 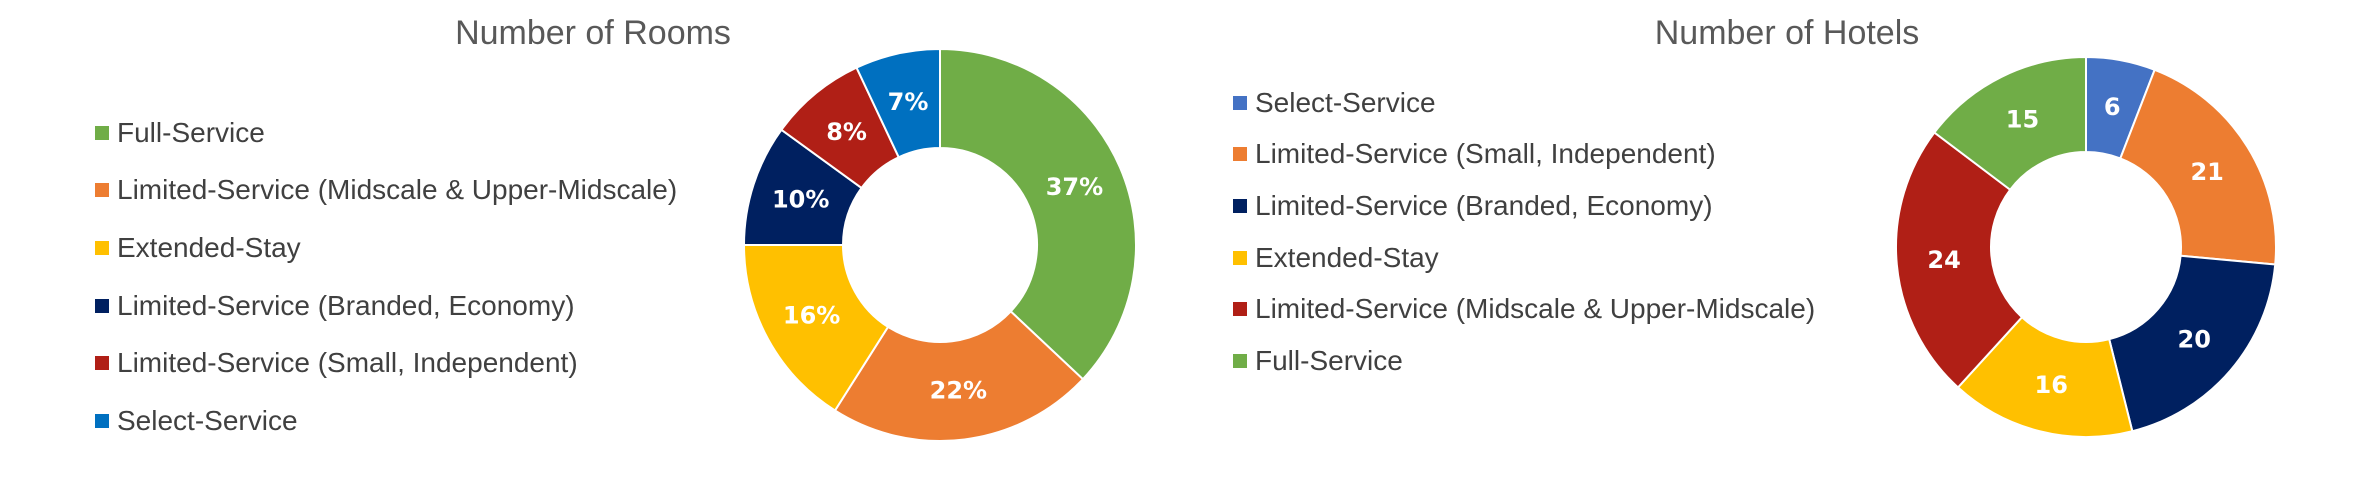 I want to click on data-label: 15, so click(x=2022, y=119).